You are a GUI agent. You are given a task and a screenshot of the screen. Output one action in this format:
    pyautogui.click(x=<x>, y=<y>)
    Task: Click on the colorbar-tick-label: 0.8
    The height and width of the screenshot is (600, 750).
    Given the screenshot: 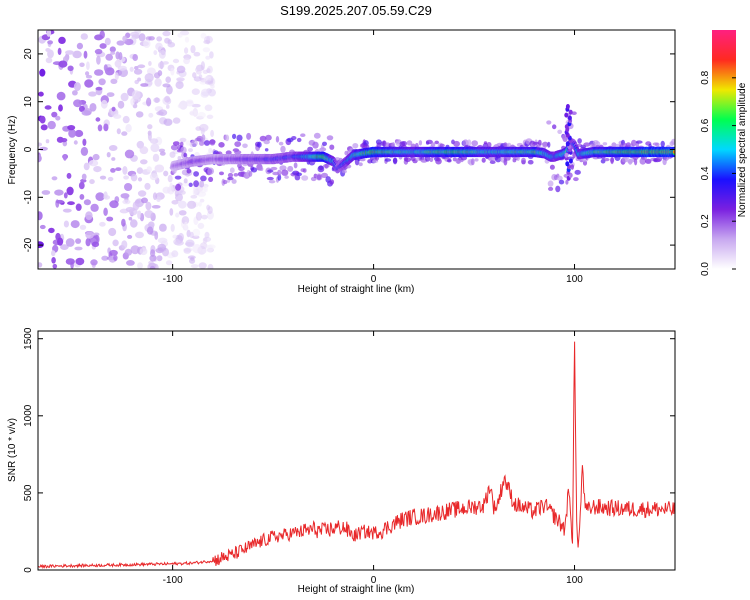 What is the action you would take?
    pyautogui.click(x=705, y=77)
    